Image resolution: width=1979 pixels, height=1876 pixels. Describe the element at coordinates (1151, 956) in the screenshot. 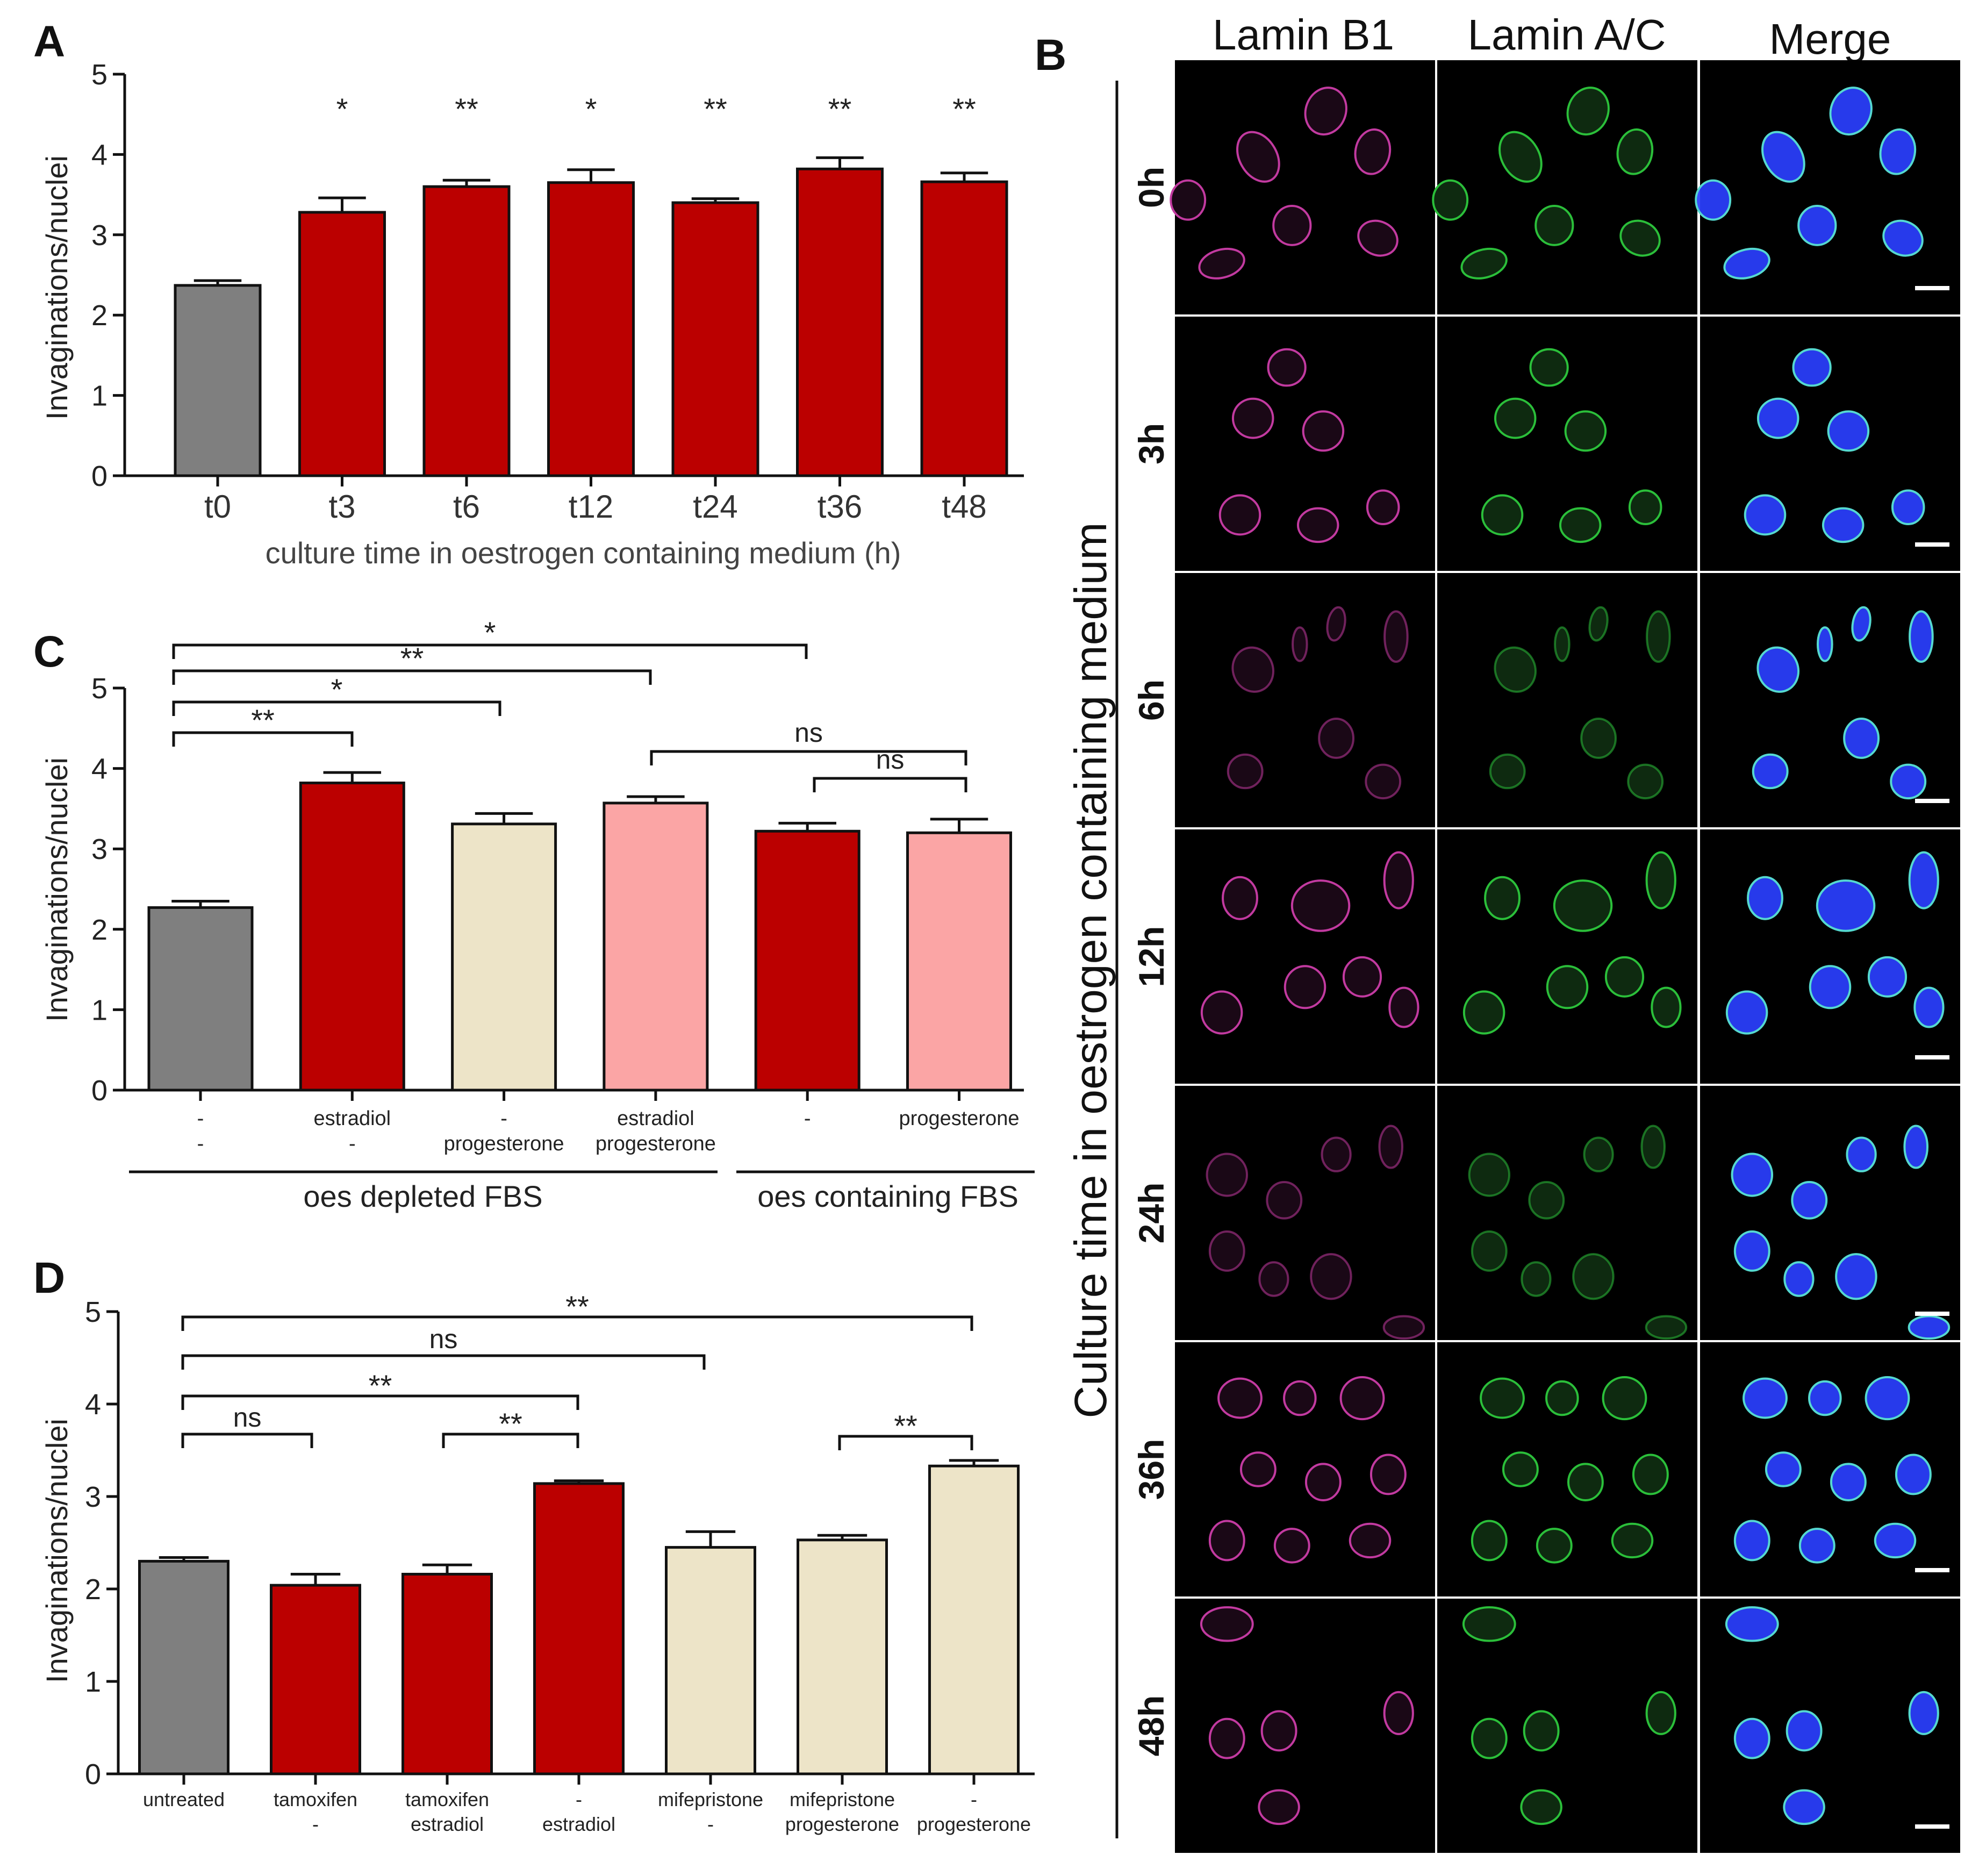

I see `row-label: 12h` at that location.